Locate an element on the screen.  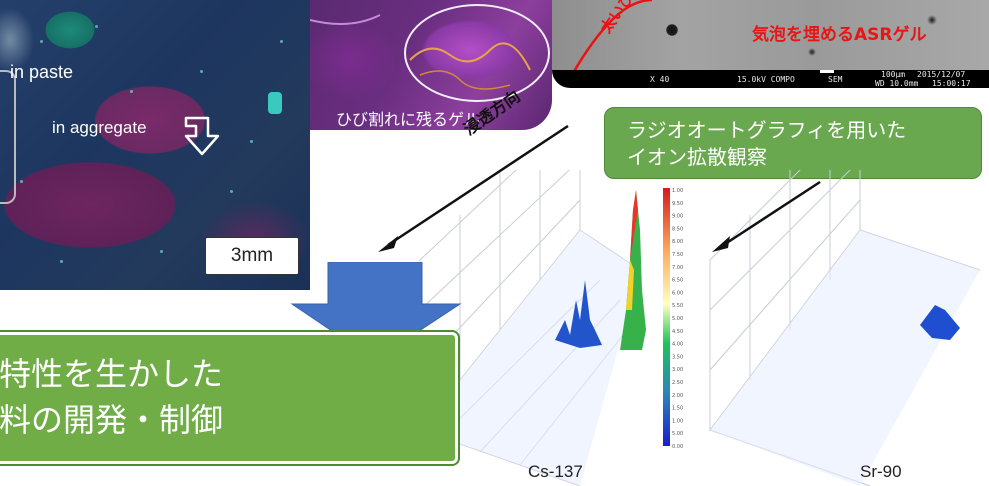
result-callout: 特性を生かした 料の開発・制御 is located at coordinates (229, 398).